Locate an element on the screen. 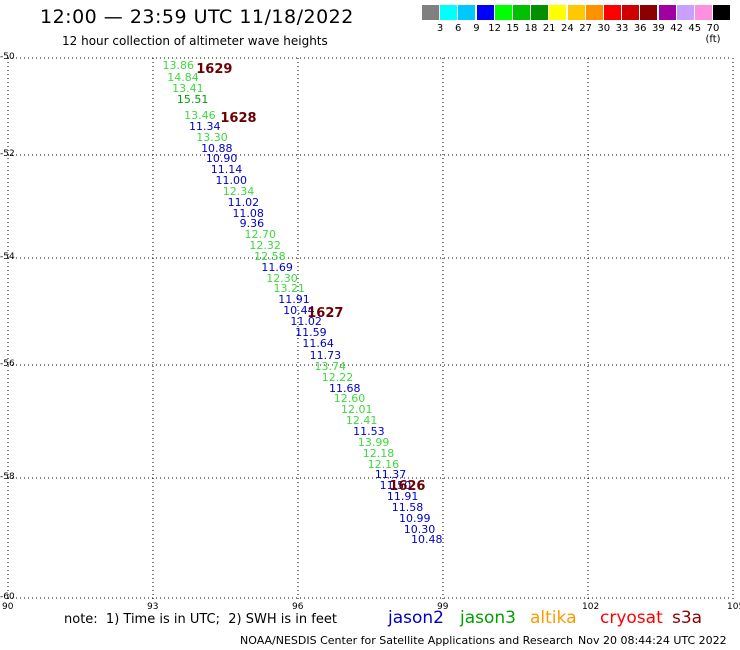 The image size is (740, 650). wave-height-value: 11.69 is located at coordinates (277, 267).